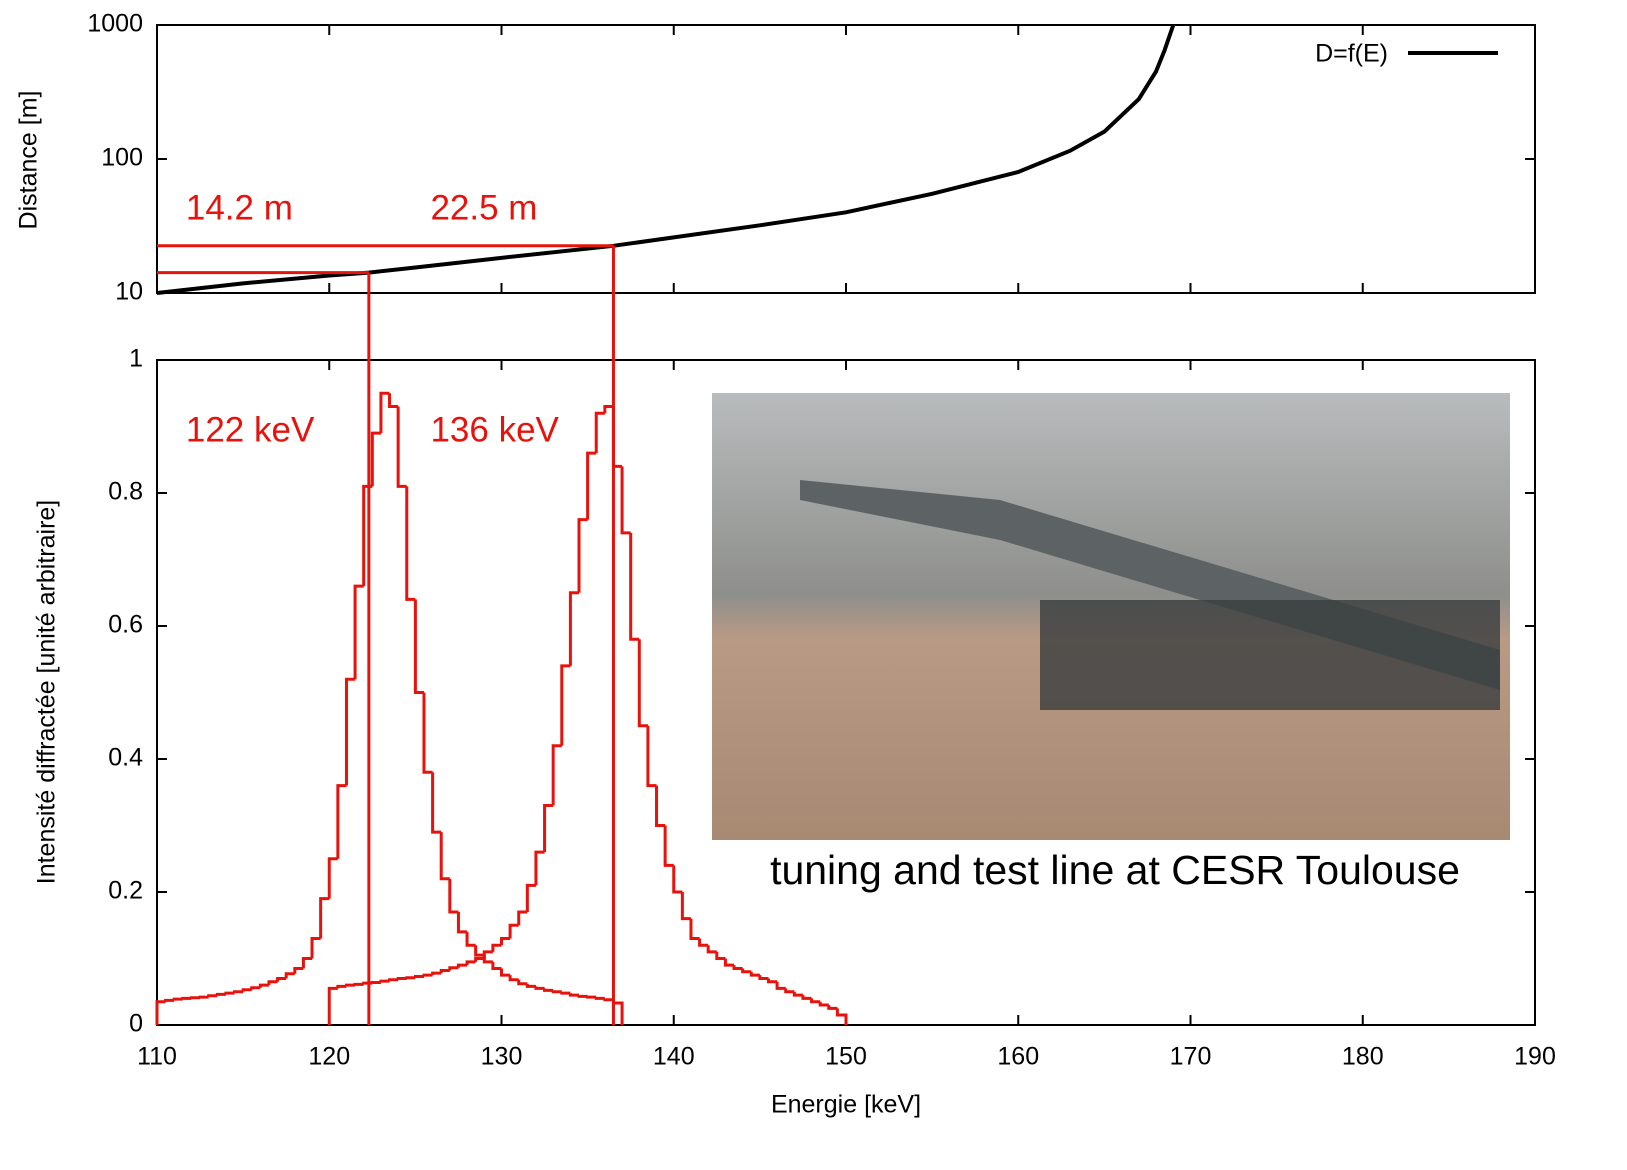 The image size is (1627, 1170). What do you see at coordinates (47, 692) in the screenshot?
I see `y-axis-label: Intensité diffractée [unité arbitraire]` at bounding box center [47, 692].